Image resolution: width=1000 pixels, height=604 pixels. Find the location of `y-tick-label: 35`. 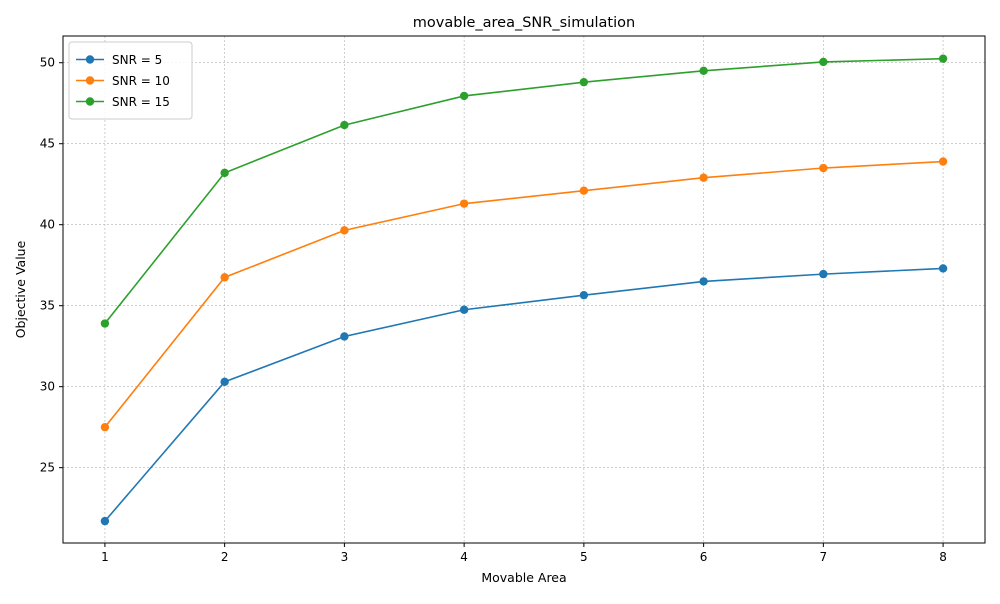

y-tick-label: 35 is located at coordinates (47, 306).